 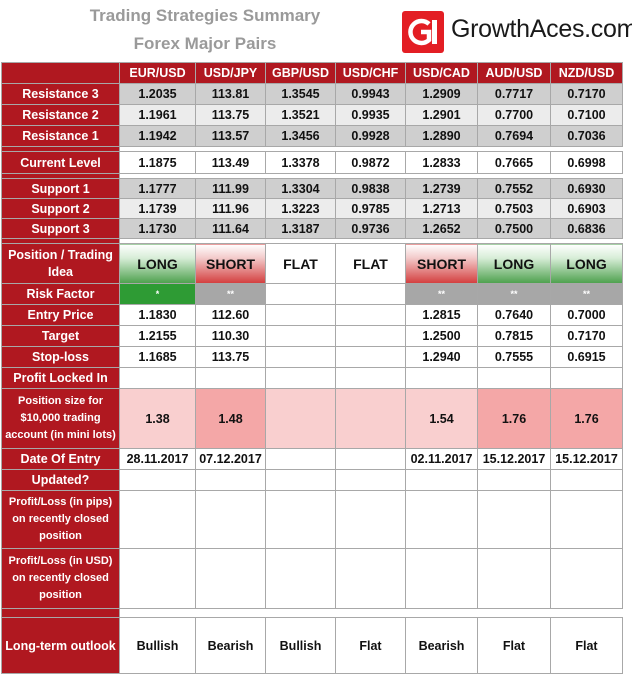 I want to click on row-label: Date Of Entry, so click(x=60, y=459).